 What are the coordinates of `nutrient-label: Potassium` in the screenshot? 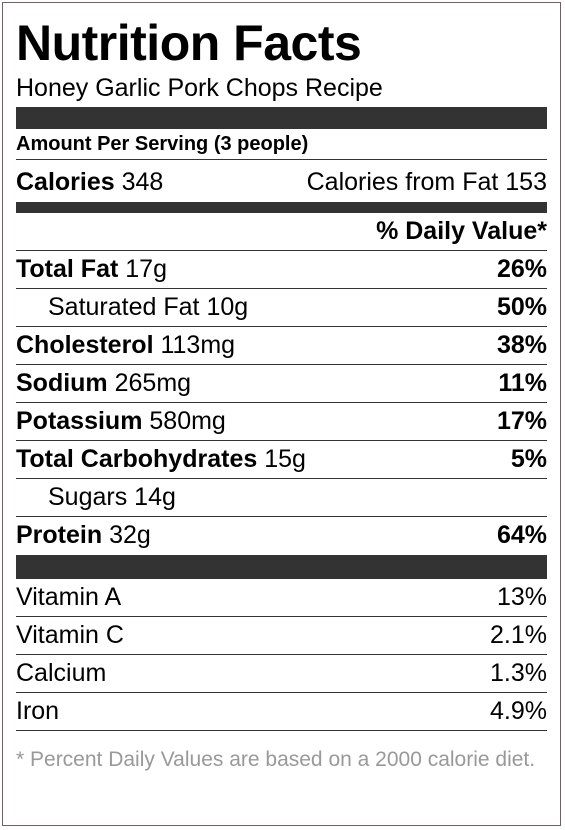 It's located at (79, 421).